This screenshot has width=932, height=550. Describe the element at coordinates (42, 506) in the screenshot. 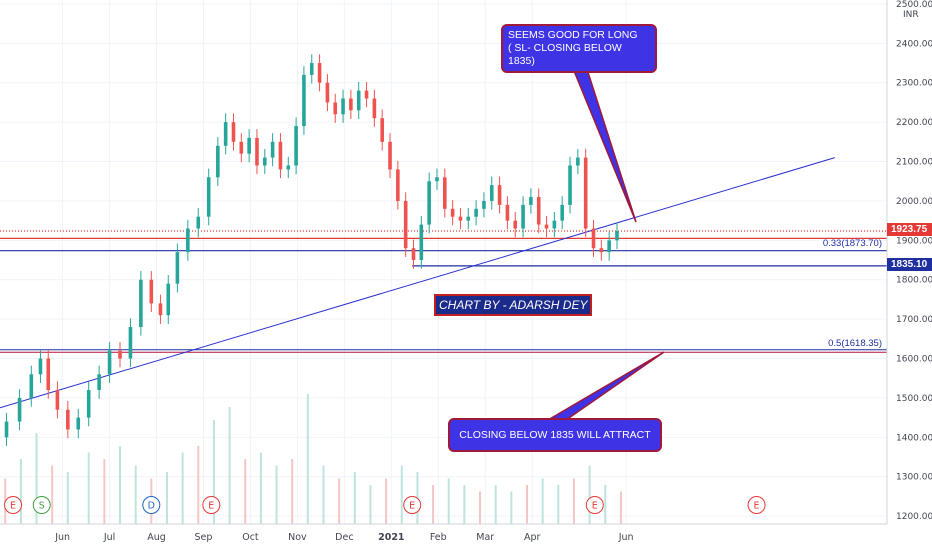

I see `event-marker-label: S` at that location.